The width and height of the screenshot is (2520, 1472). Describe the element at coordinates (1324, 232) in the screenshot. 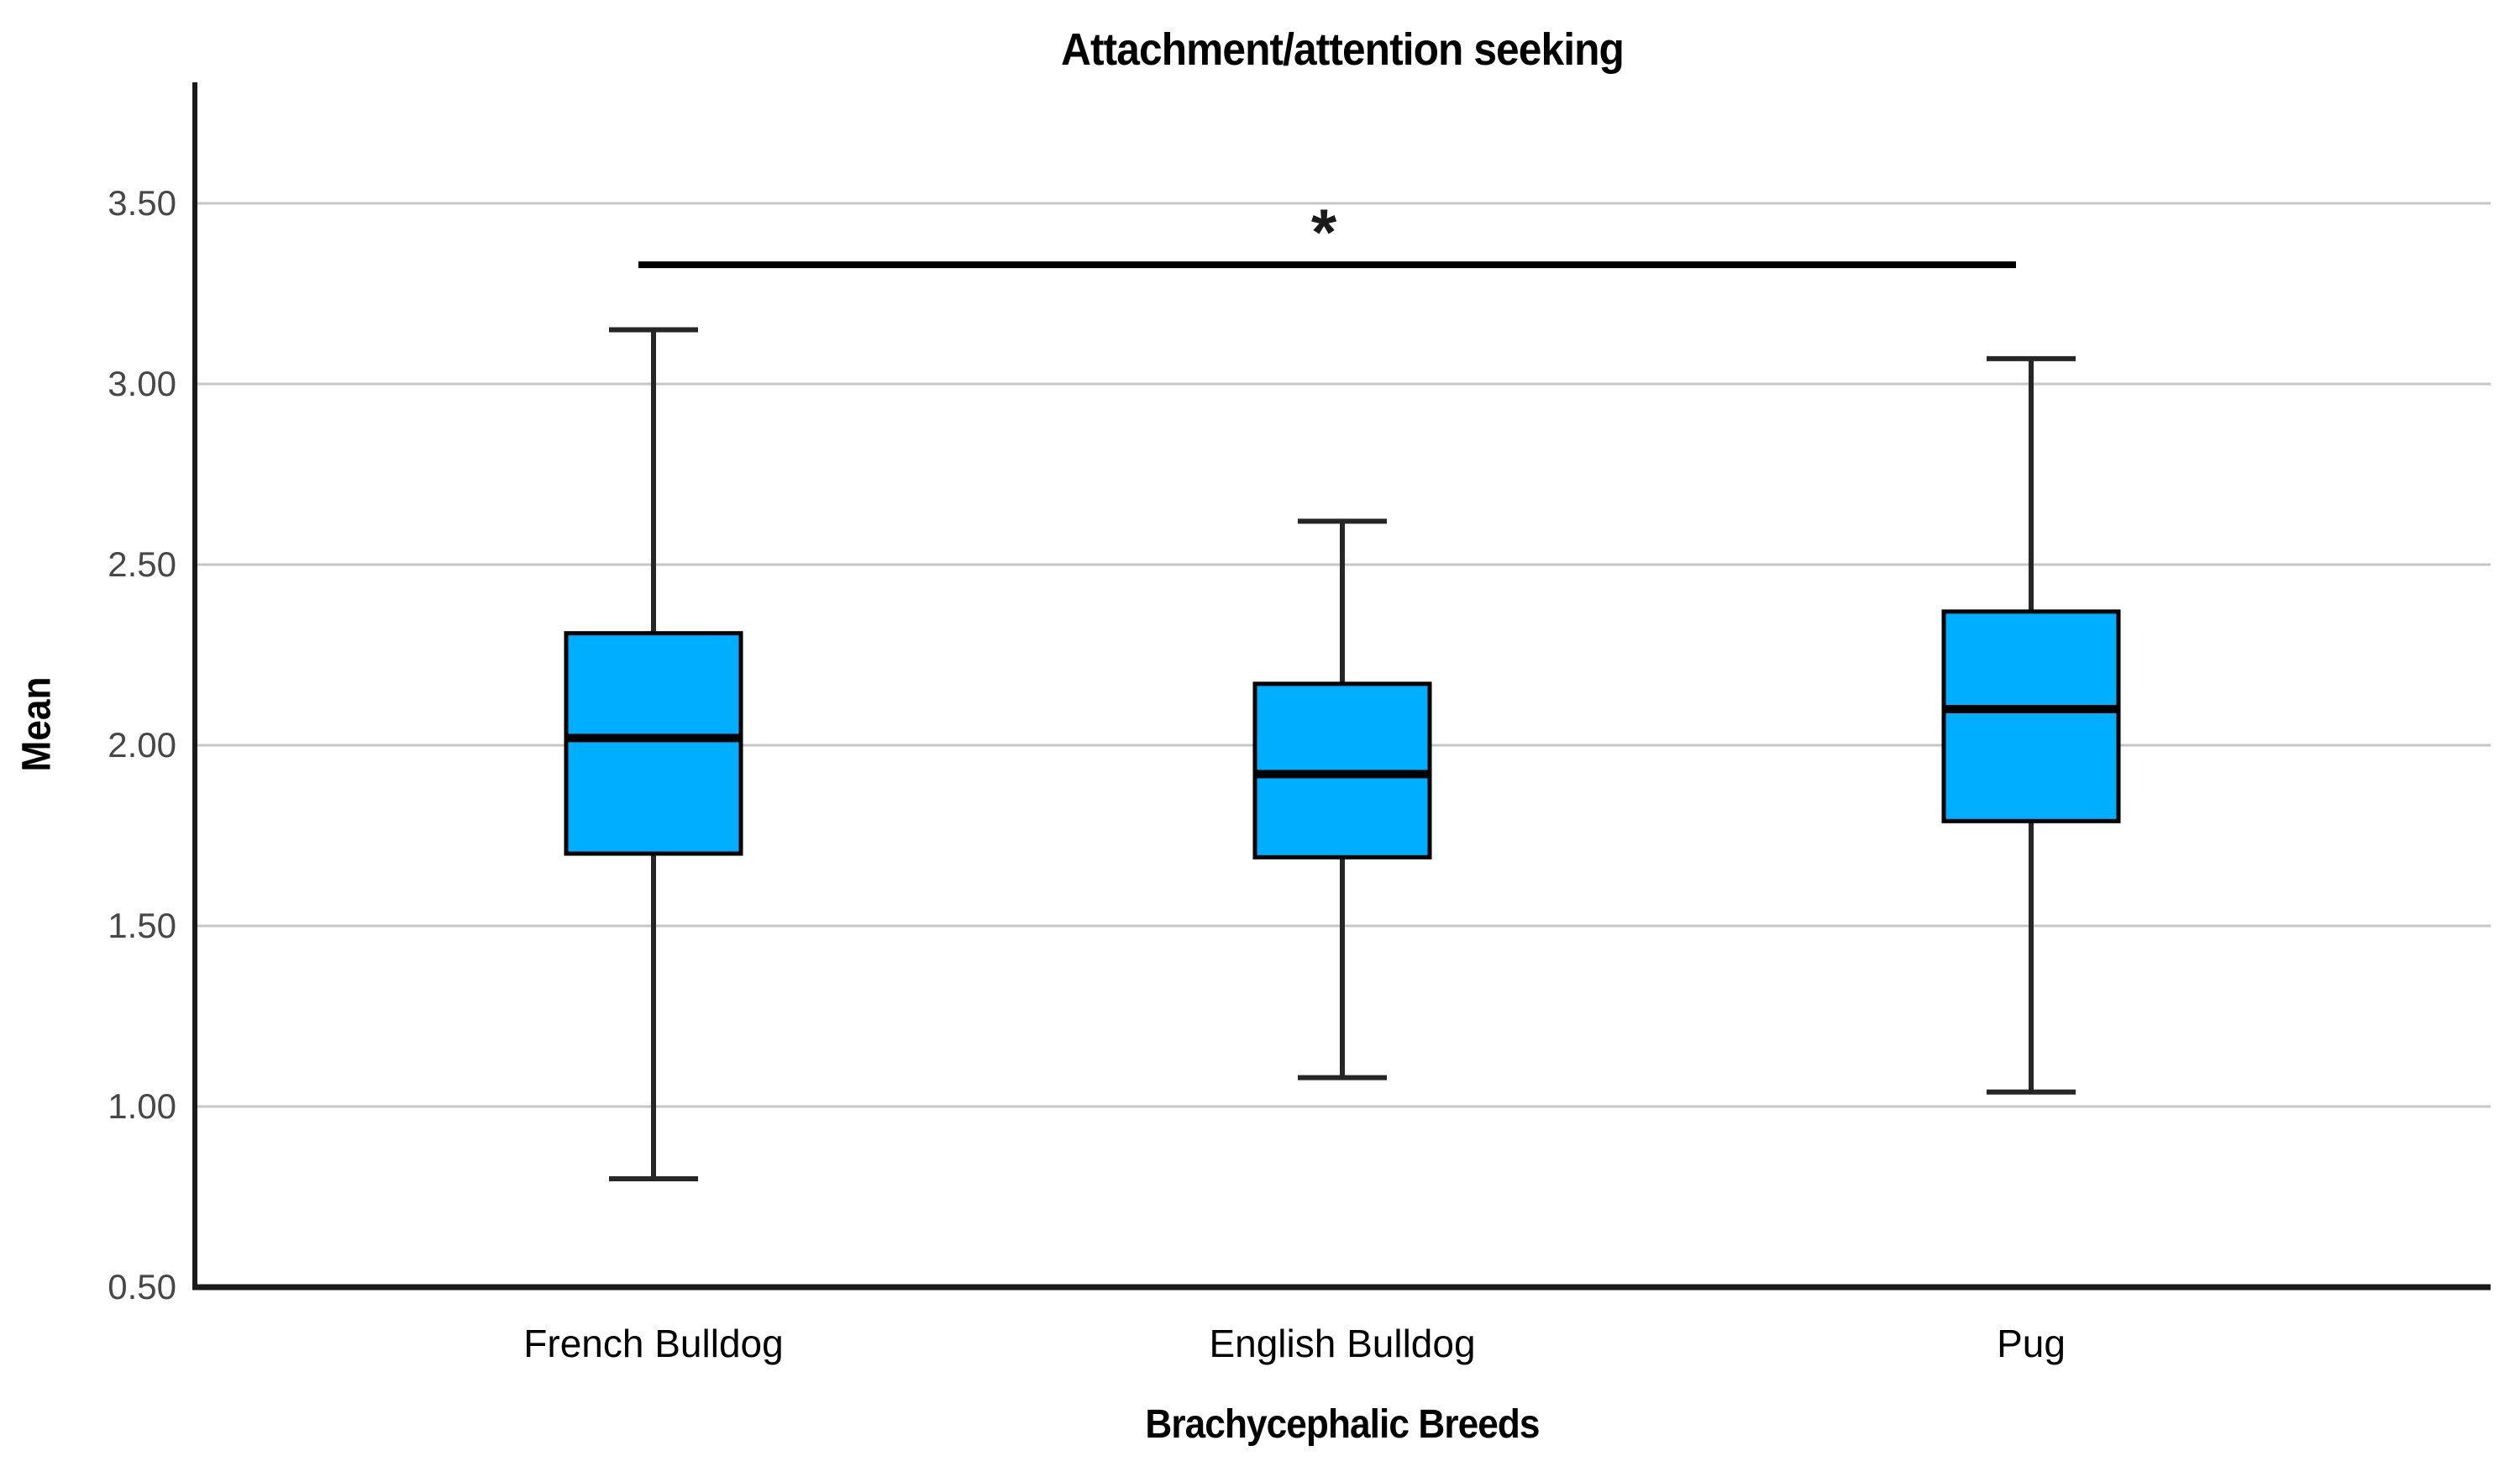

I see `significance-asterisk: *` at that location.